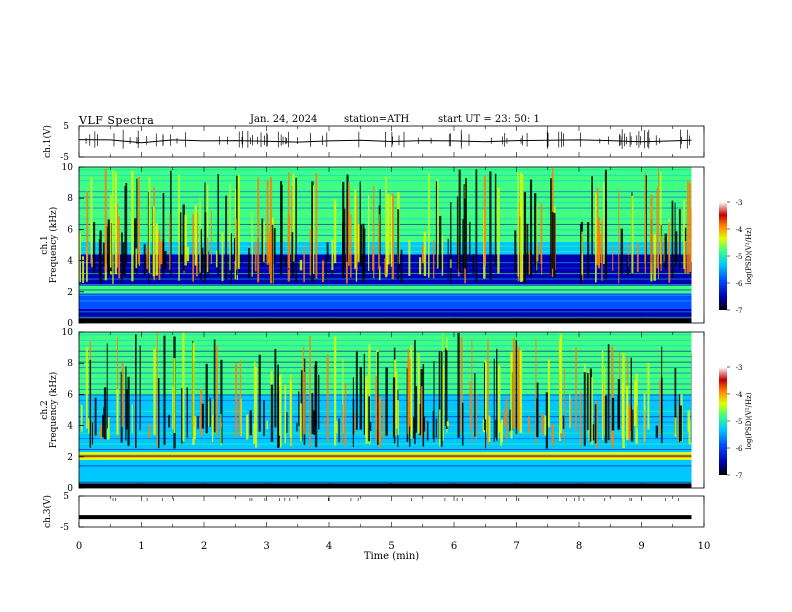  Describe the element at coordinates (64, 158) in the screenshot. I see `y-tick-label: -5` at that location.